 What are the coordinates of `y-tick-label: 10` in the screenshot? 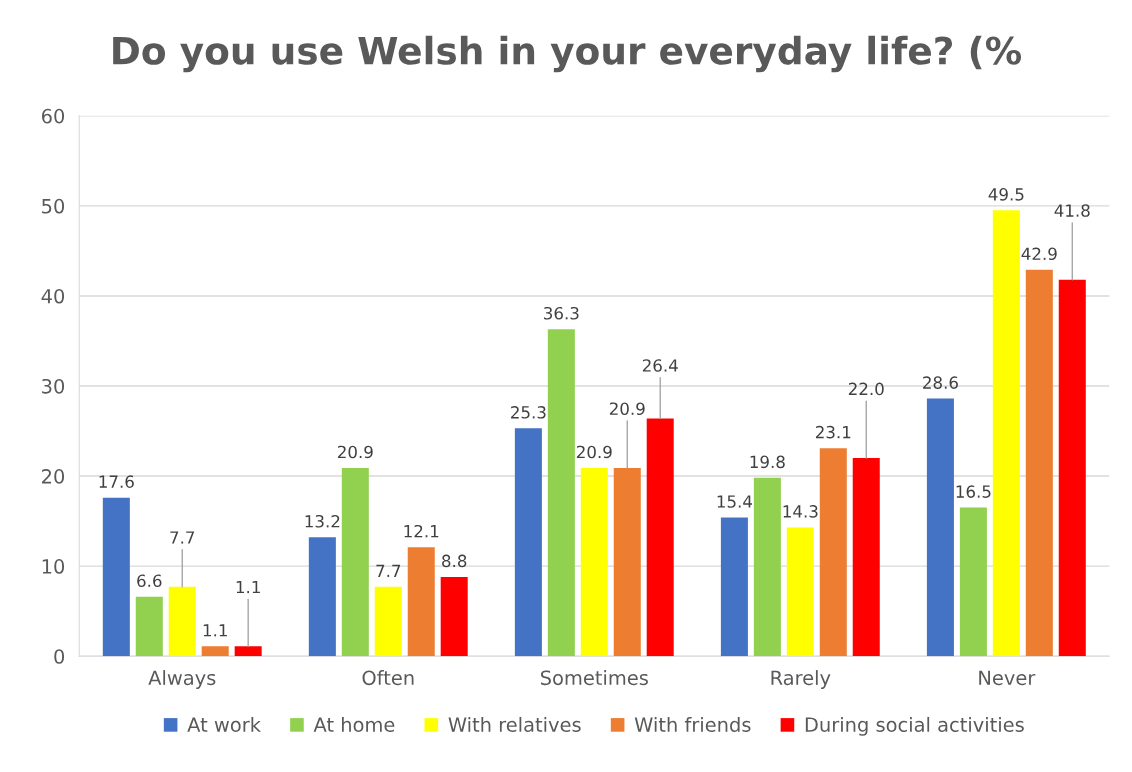 It's located at (53, 566).